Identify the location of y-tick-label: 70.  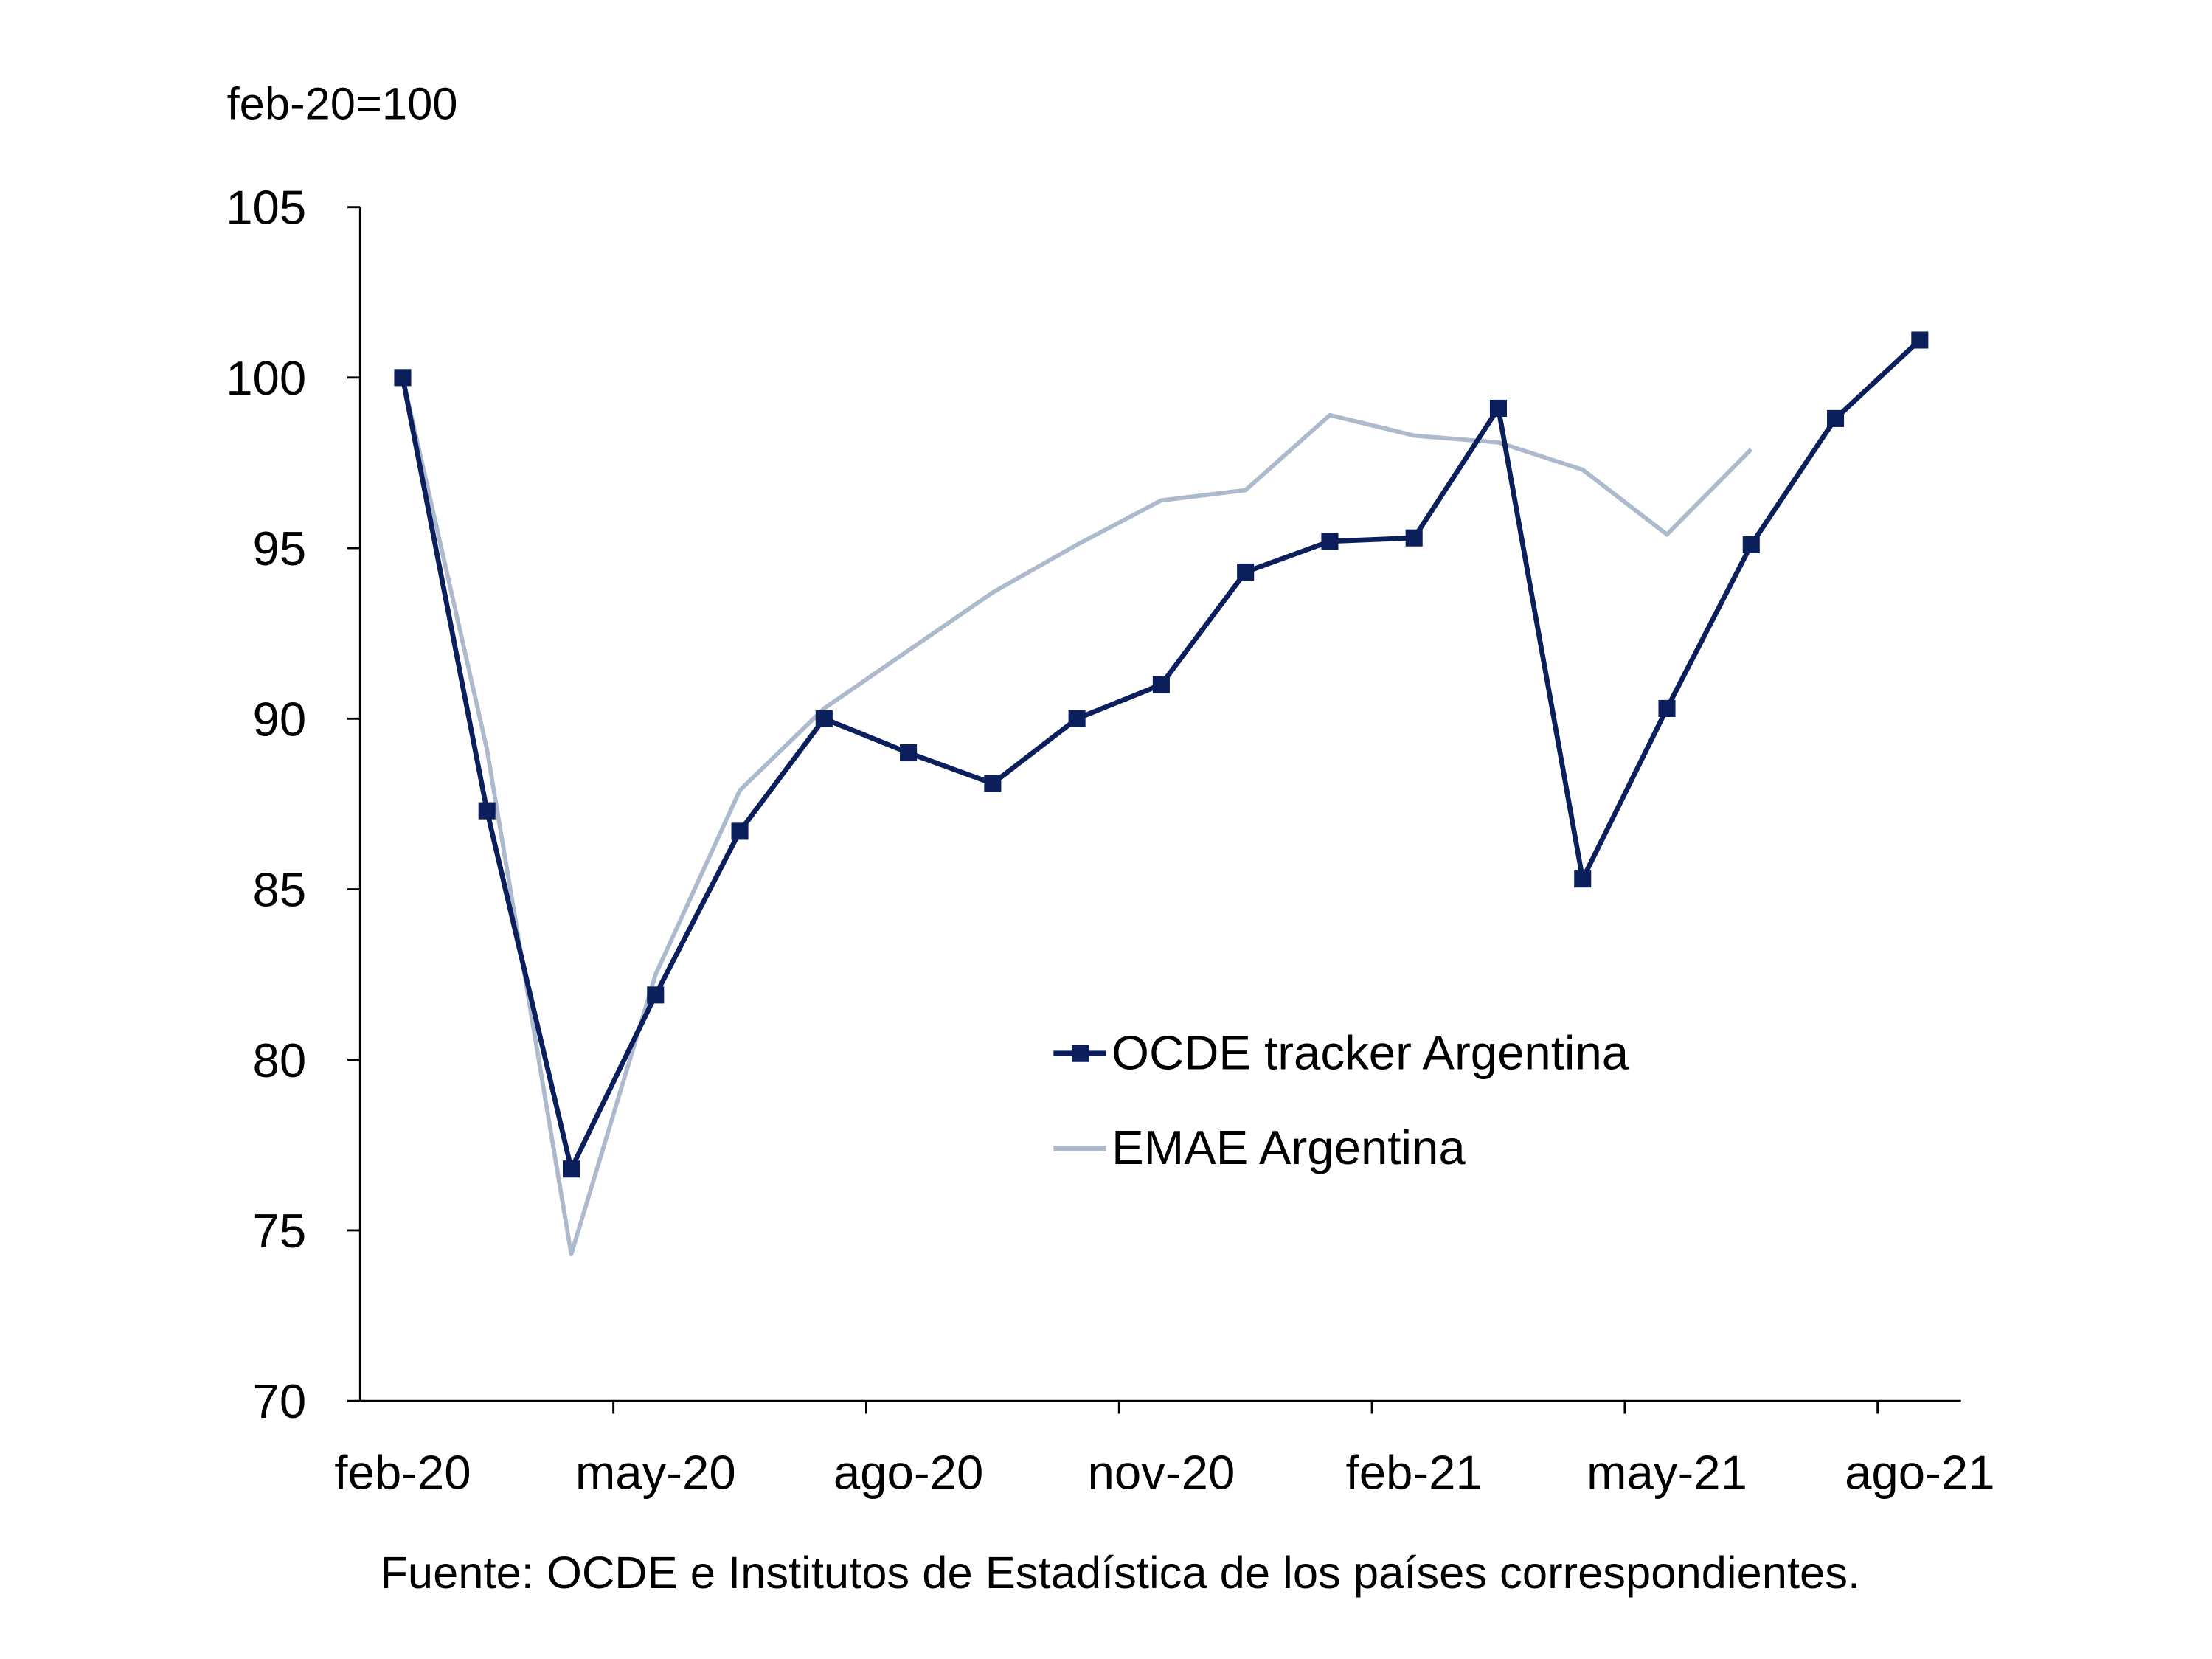
(280, 1401).